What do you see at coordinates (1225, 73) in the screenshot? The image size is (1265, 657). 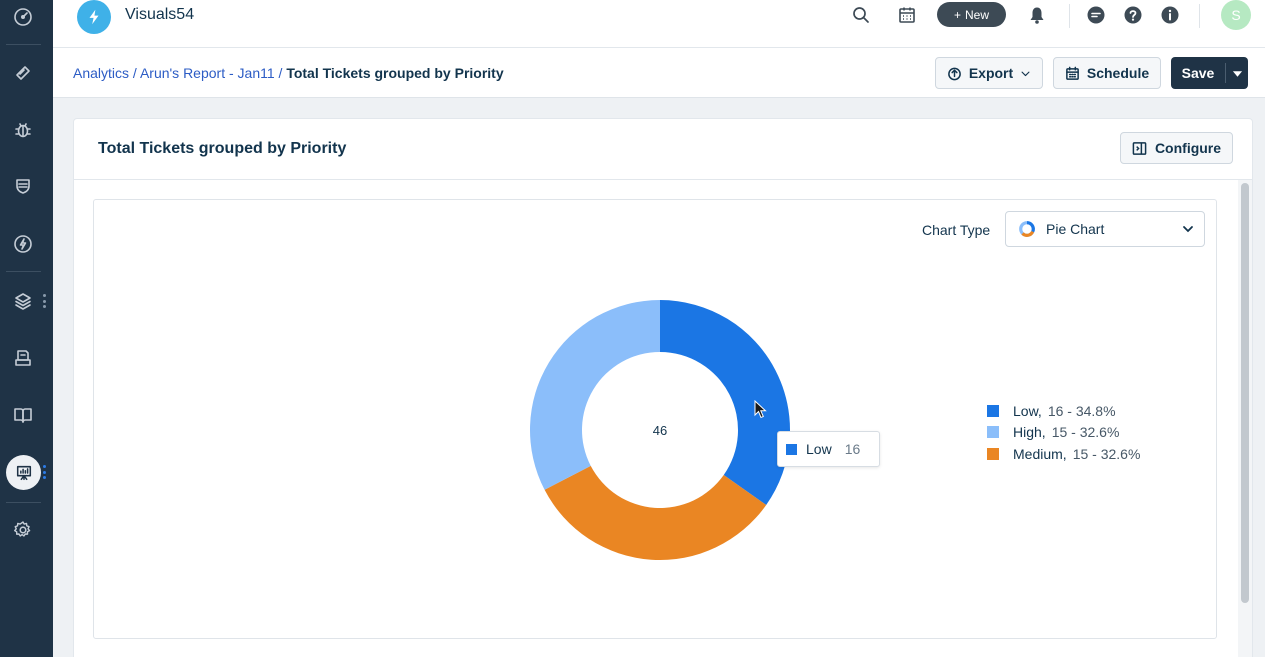 I see `save-divider` at bounding box center [1225, 73].